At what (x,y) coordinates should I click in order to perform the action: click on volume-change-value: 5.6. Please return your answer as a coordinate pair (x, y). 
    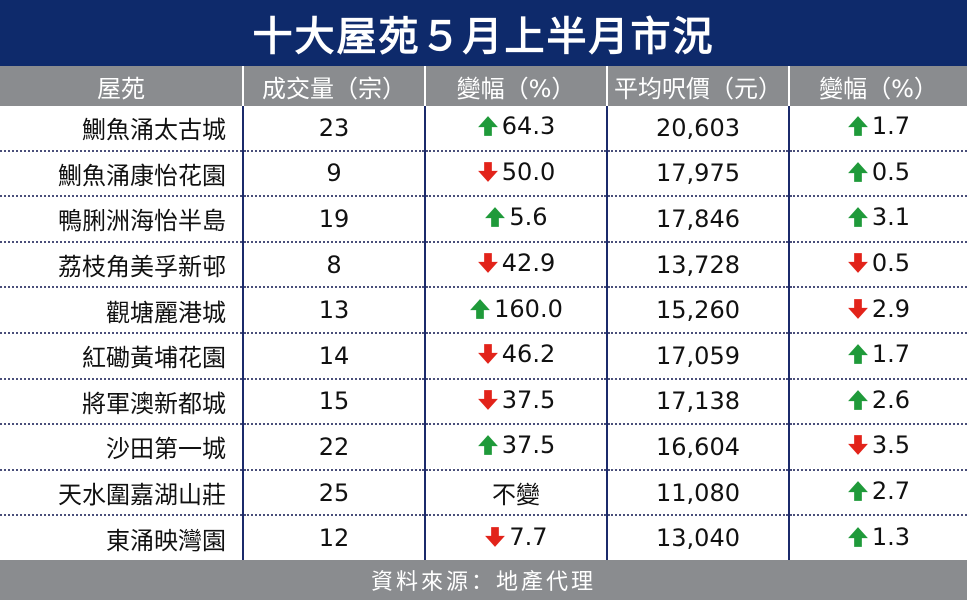
    Looking at the image, I should click on (528, 217).